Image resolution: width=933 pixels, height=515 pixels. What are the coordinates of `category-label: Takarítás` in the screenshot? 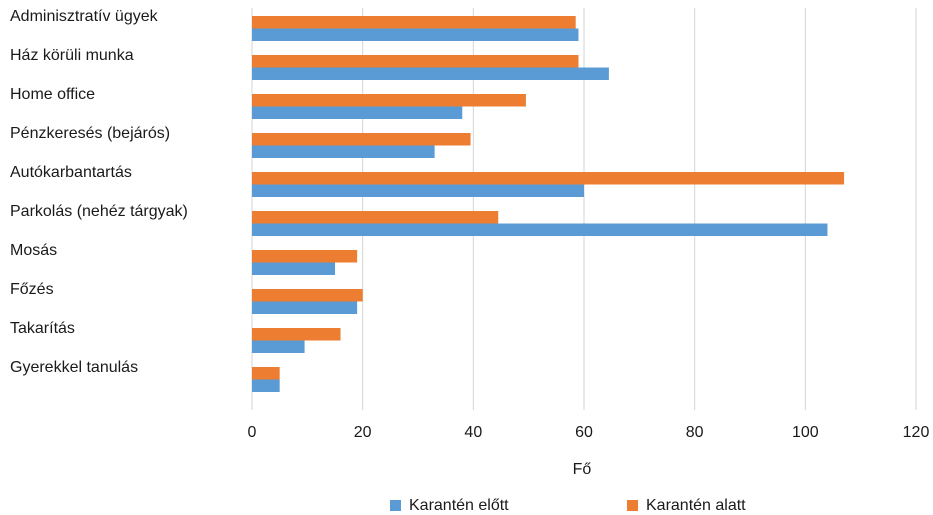 It's located at (42, 328).